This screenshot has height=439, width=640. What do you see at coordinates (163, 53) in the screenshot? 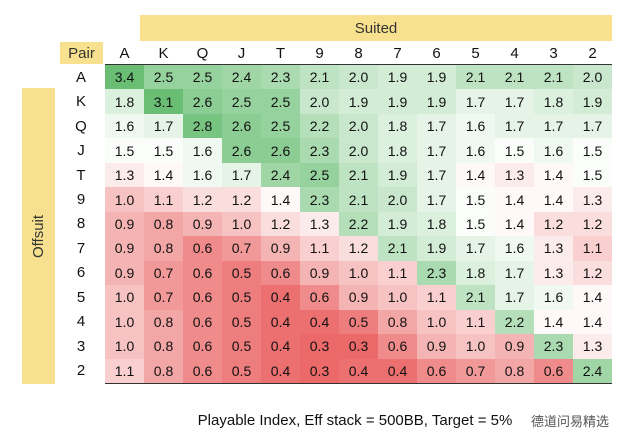
I see `column-label: K` at bounding box center [163, 53].